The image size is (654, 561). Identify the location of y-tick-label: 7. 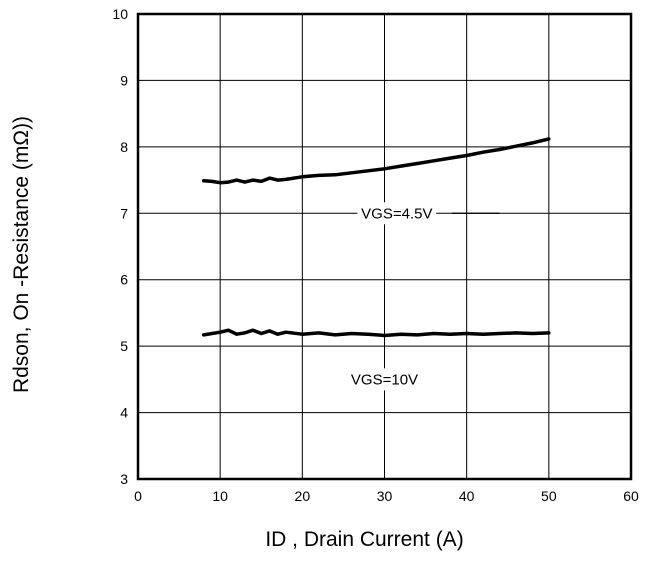
(124, 213).